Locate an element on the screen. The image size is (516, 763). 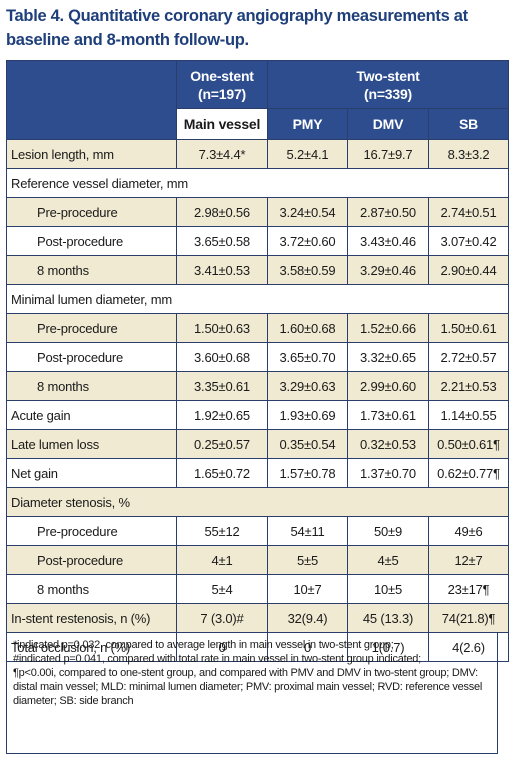
section-label: Reference vessel diameter, mm is located at coordinates (257, 183).